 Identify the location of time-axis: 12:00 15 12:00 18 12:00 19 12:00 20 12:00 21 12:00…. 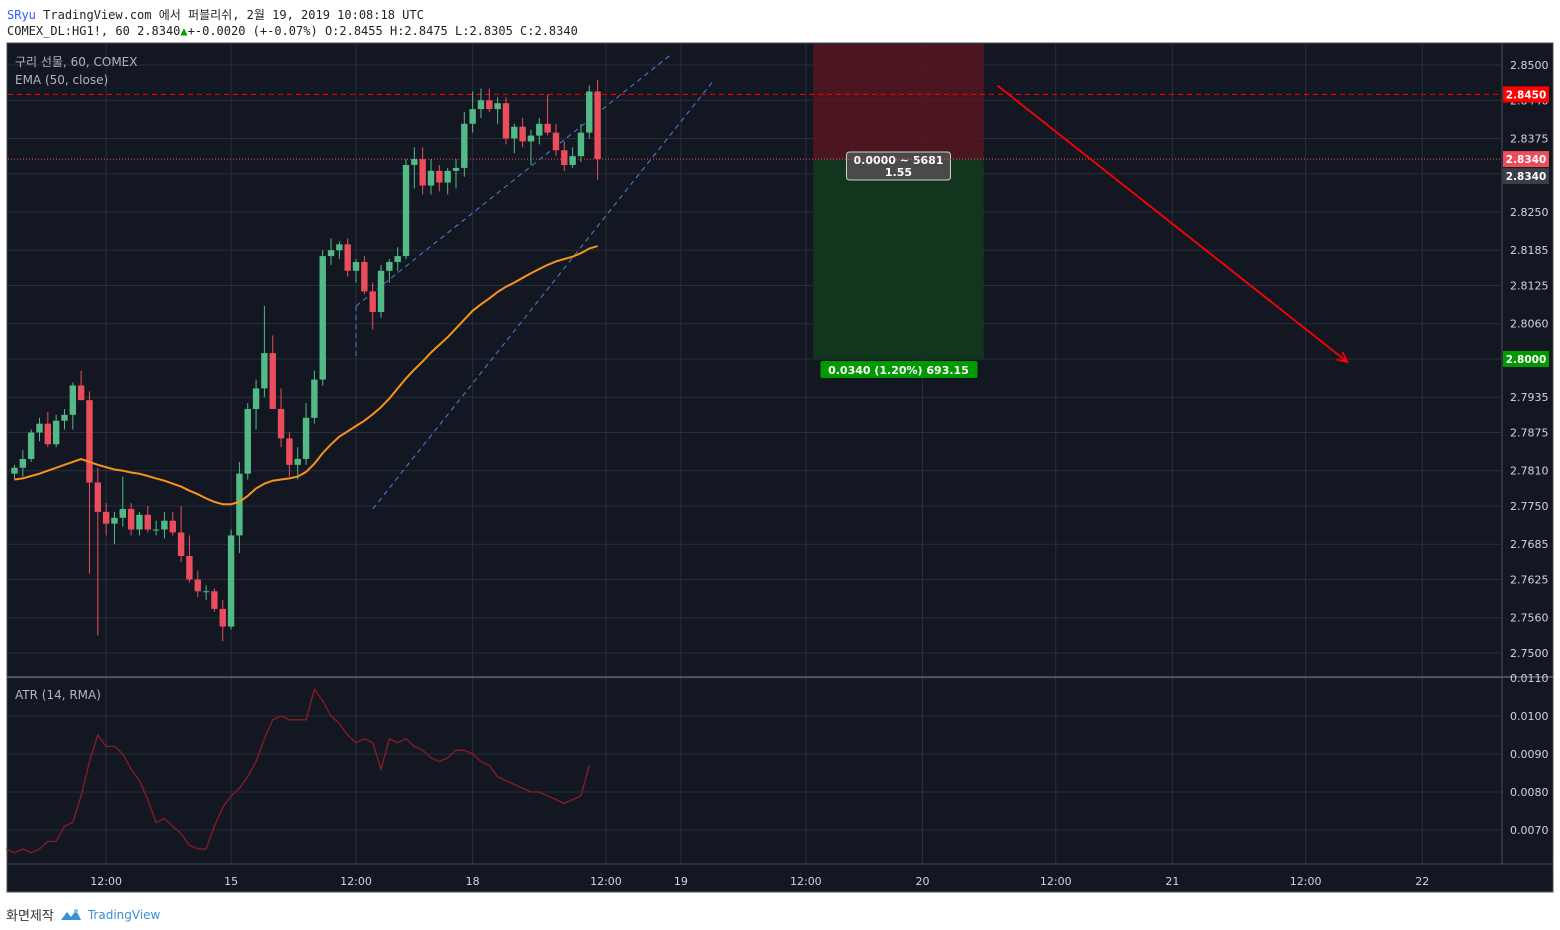
(759, 881).